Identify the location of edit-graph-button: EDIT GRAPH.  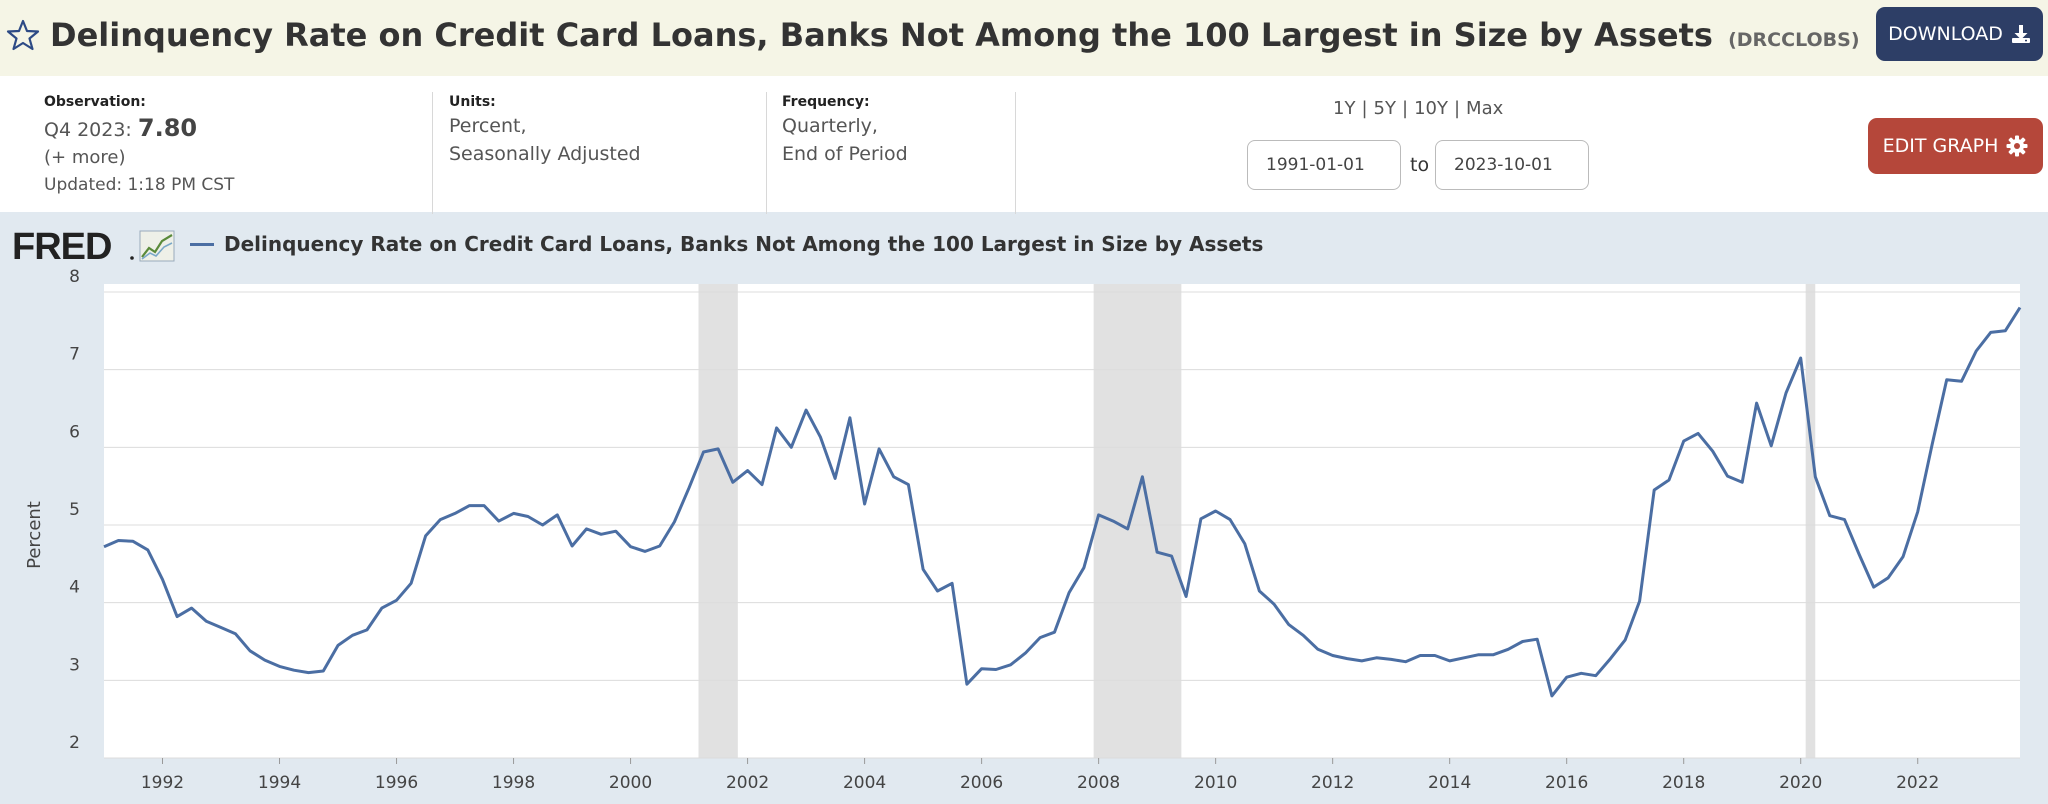
(1955, 146).